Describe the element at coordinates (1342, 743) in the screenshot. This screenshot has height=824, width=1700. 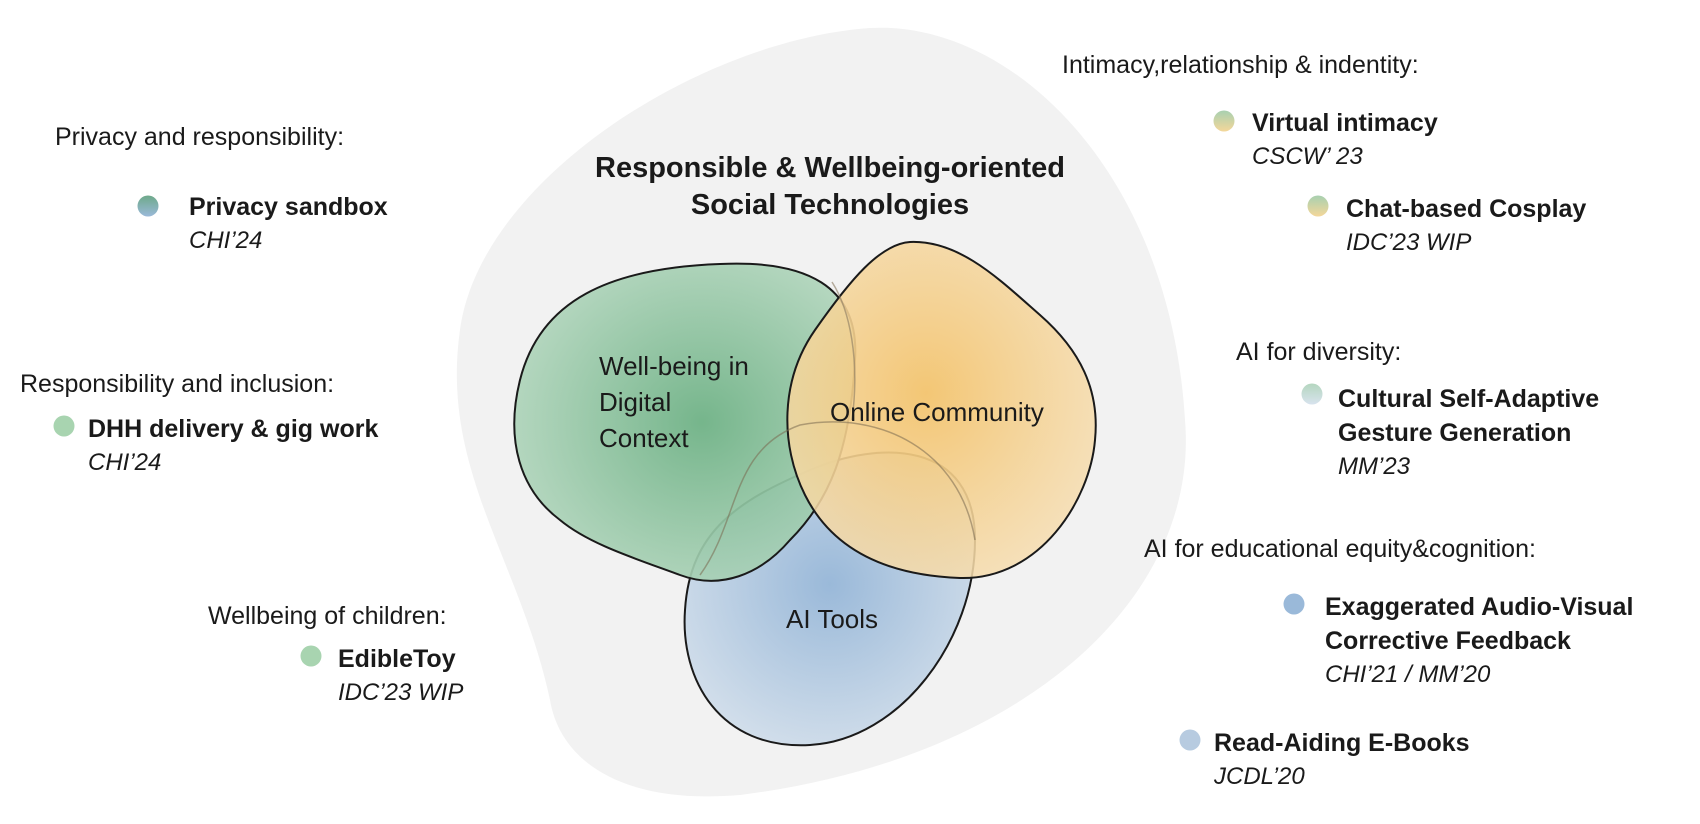
I see `item-title: Read-Aiding E-Books` at that location.